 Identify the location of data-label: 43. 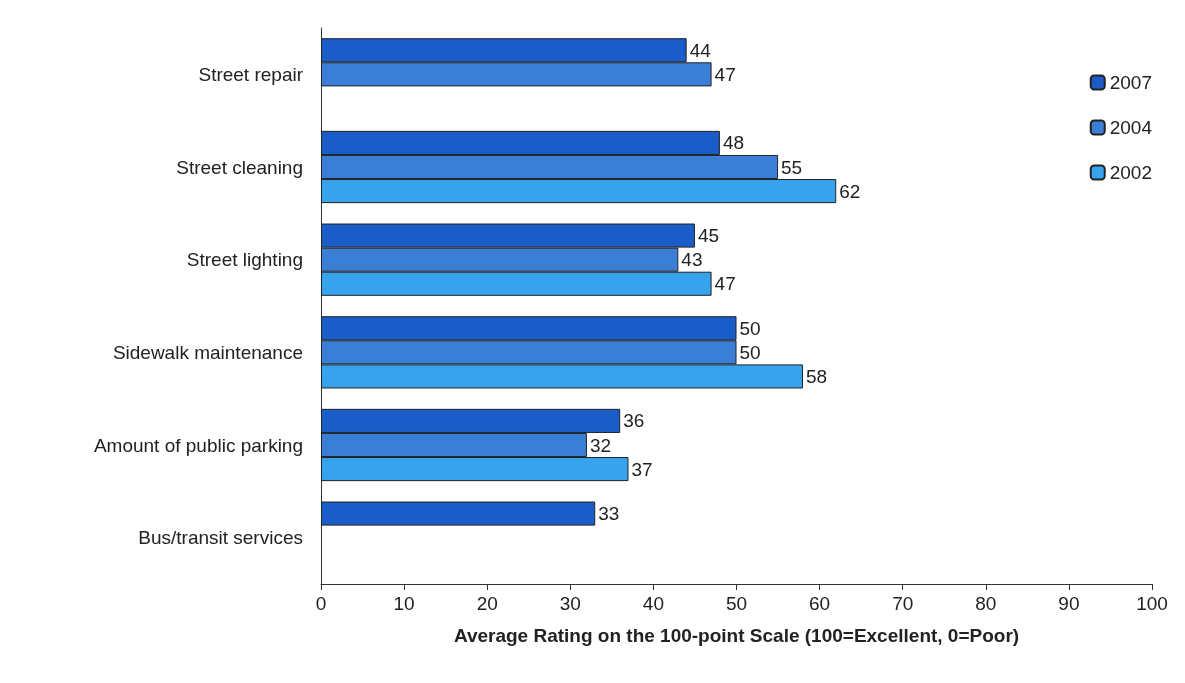
(692, 260).